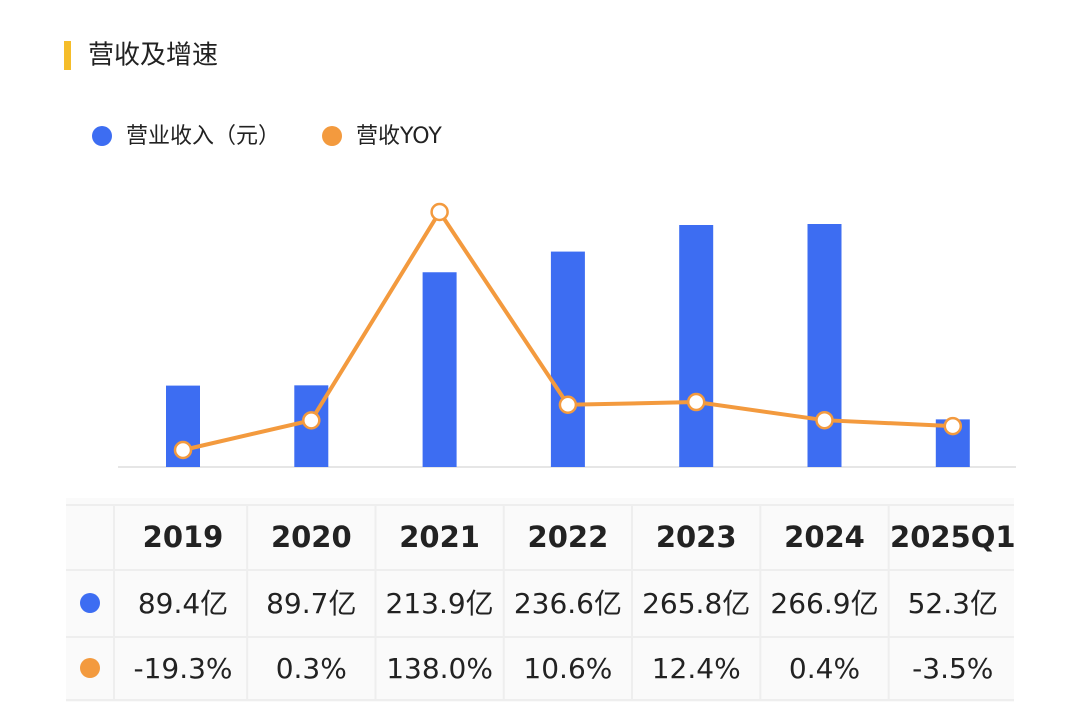  Describe the element at coordinates (153, 56) in the screenshot. I see `chart-title: 营收及增速` at that location.